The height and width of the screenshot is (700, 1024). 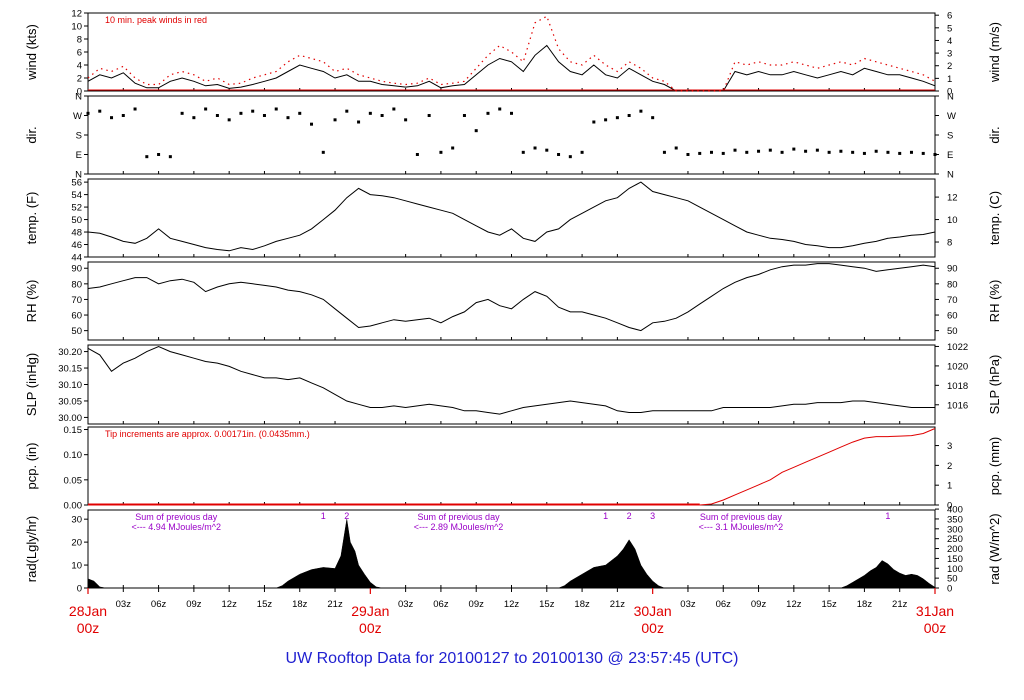 I want to click on slp-right-ytick-label: 1022, so click(x=957, y=347).